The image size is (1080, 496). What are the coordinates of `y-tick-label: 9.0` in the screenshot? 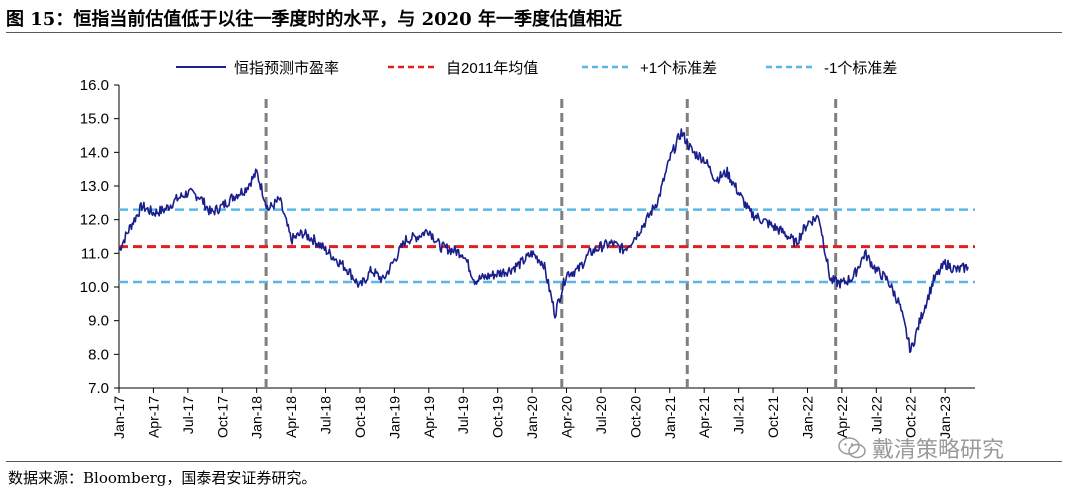 It's located at (98, 321).